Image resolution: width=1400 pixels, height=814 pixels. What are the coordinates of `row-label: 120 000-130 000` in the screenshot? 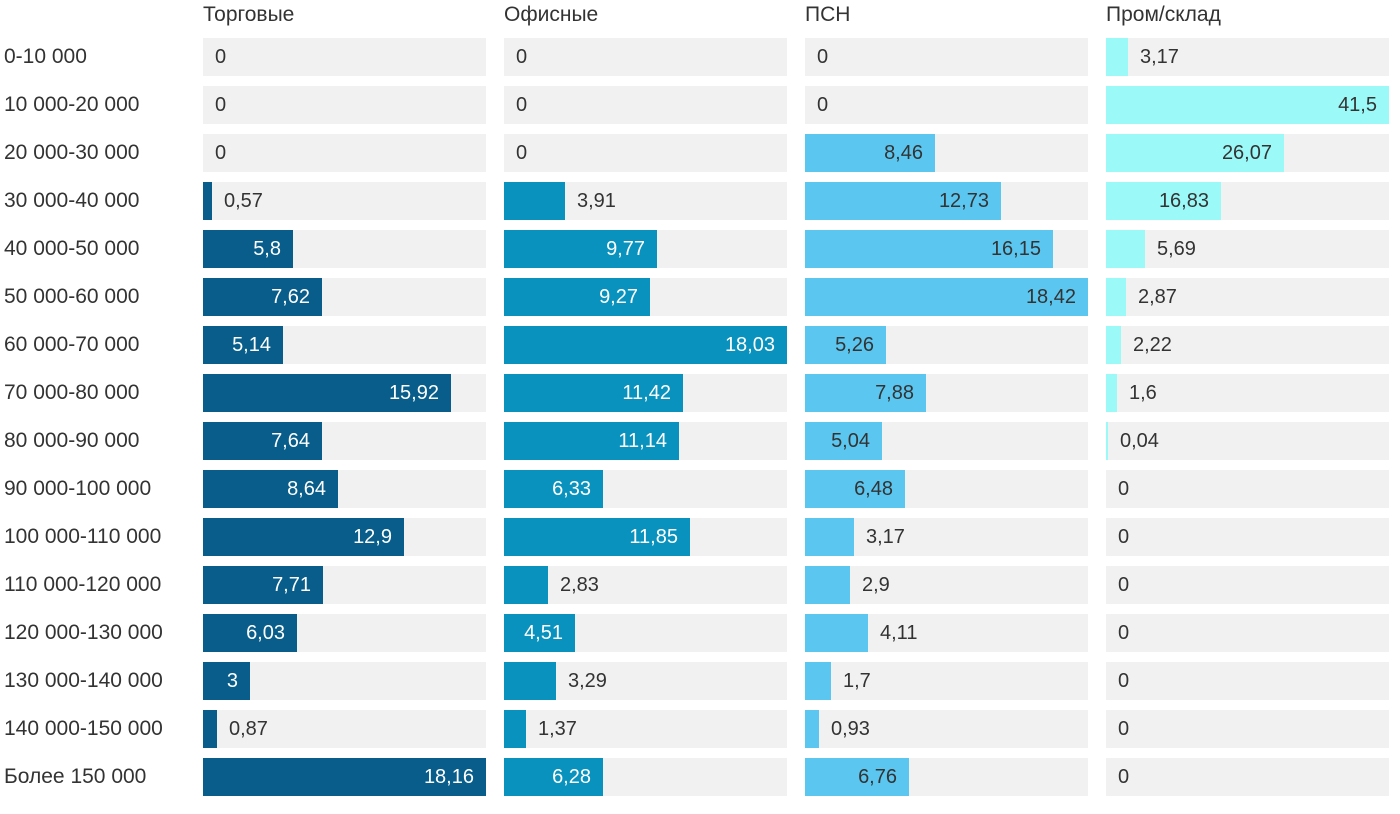 It's located at (83, 632).